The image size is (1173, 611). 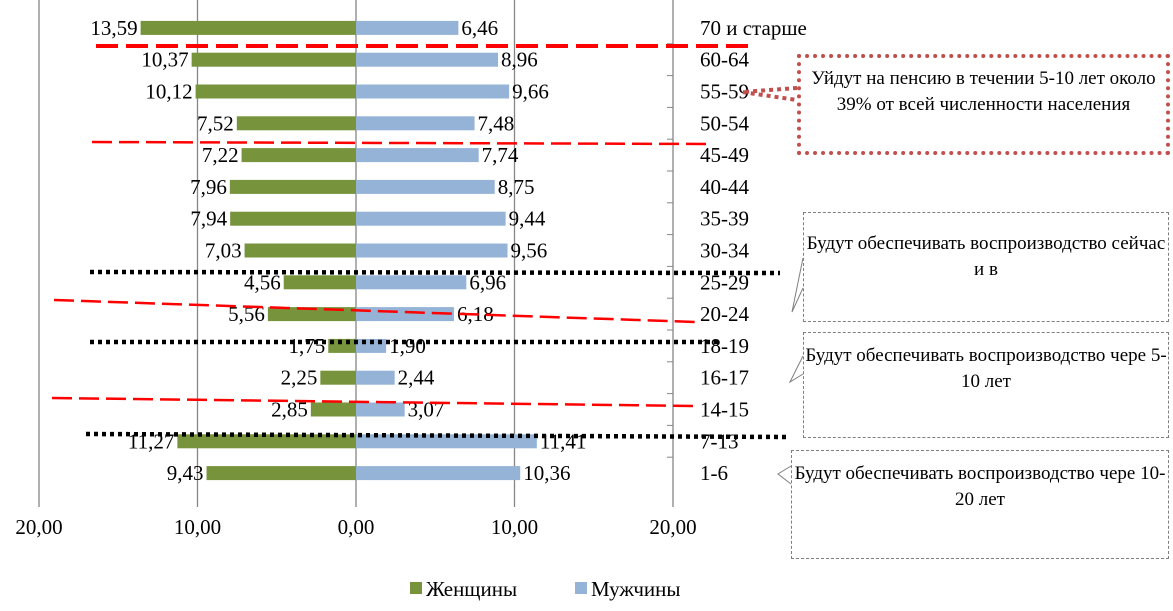 I want to click on category-label-7: 30-34, so click(x=724, y=251).